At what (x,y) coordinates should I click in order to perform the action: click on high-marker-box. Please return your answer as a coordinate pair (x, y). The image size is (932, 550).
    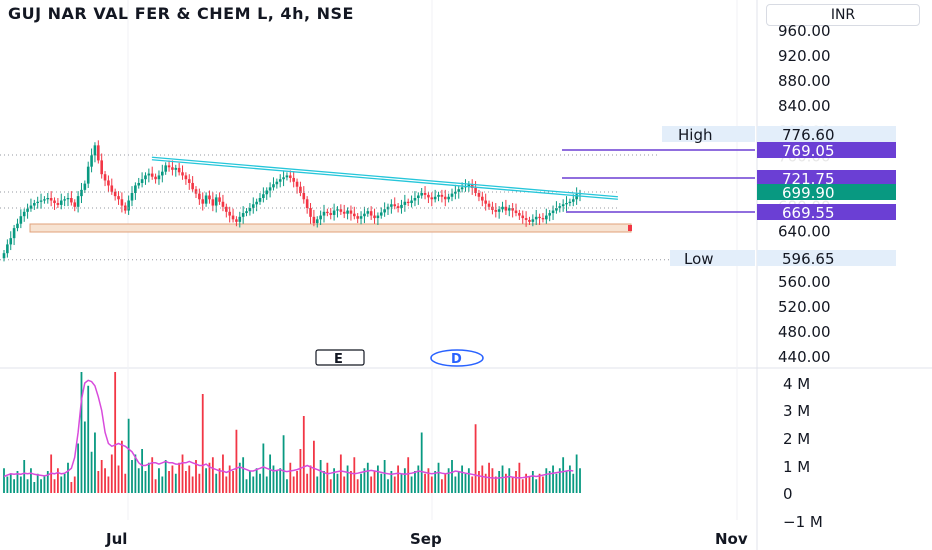
    Looking at the image, I should click on (708, 134).